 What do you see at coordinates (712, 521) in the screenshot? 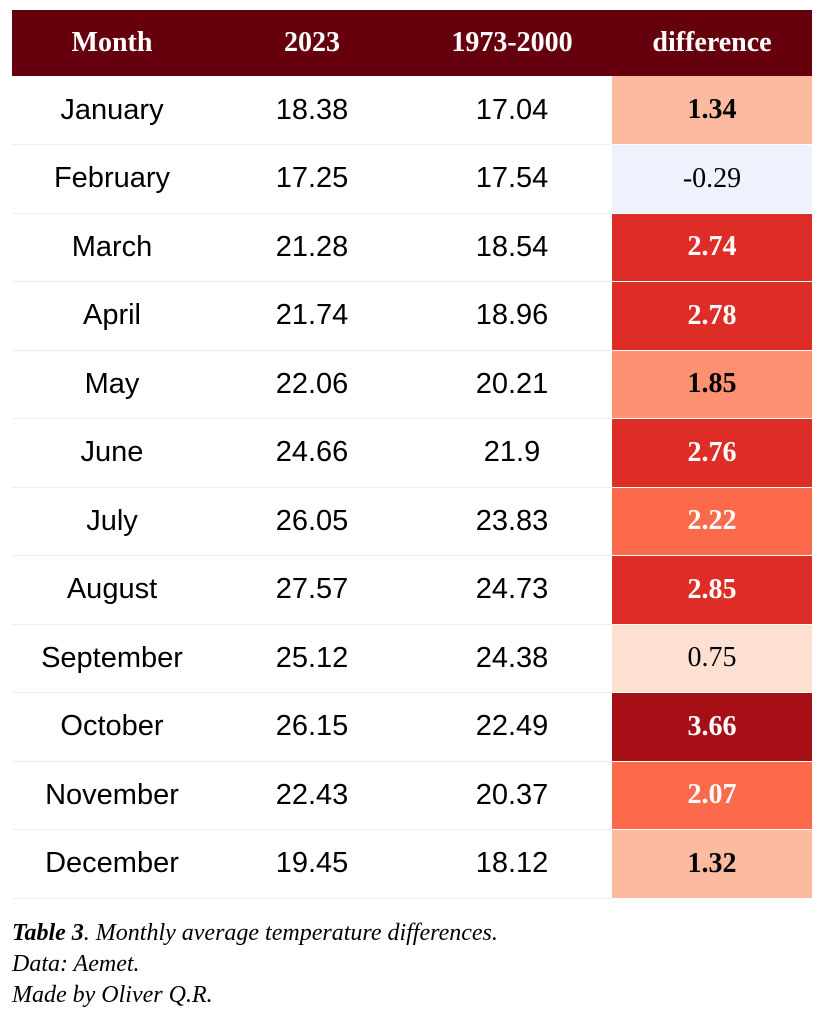
I see `difference-cell: 2.22` at bounding box center [712, 521].